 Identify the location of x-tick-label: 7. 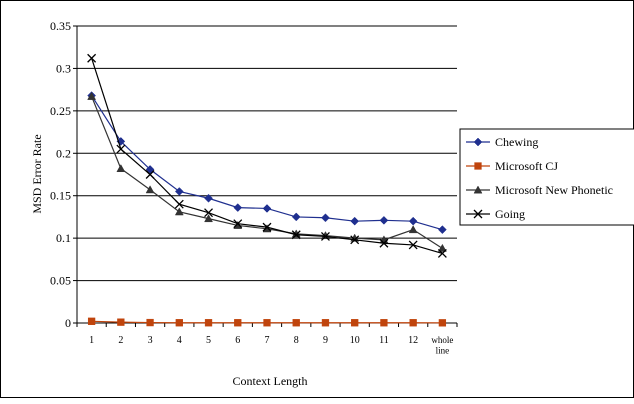
(267, 340).